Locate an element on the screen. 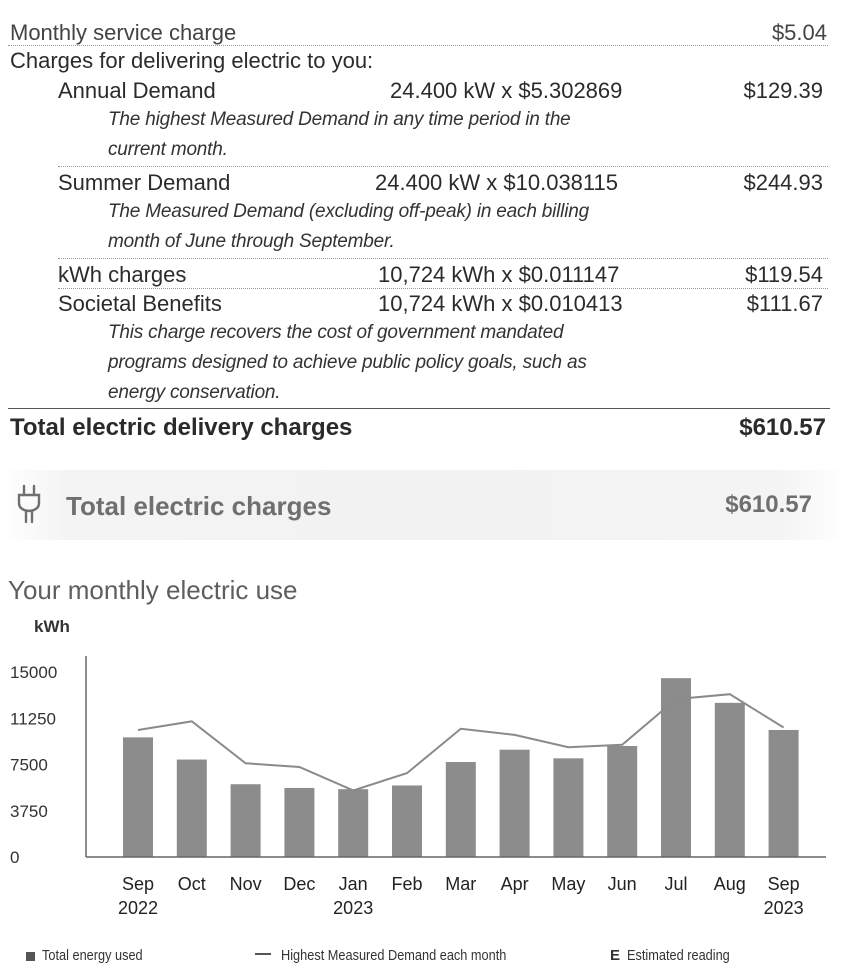 This screenshot has width=847, height=977. total-delivery-label: Total electric delivery charges is located at coordinates (181, 427).